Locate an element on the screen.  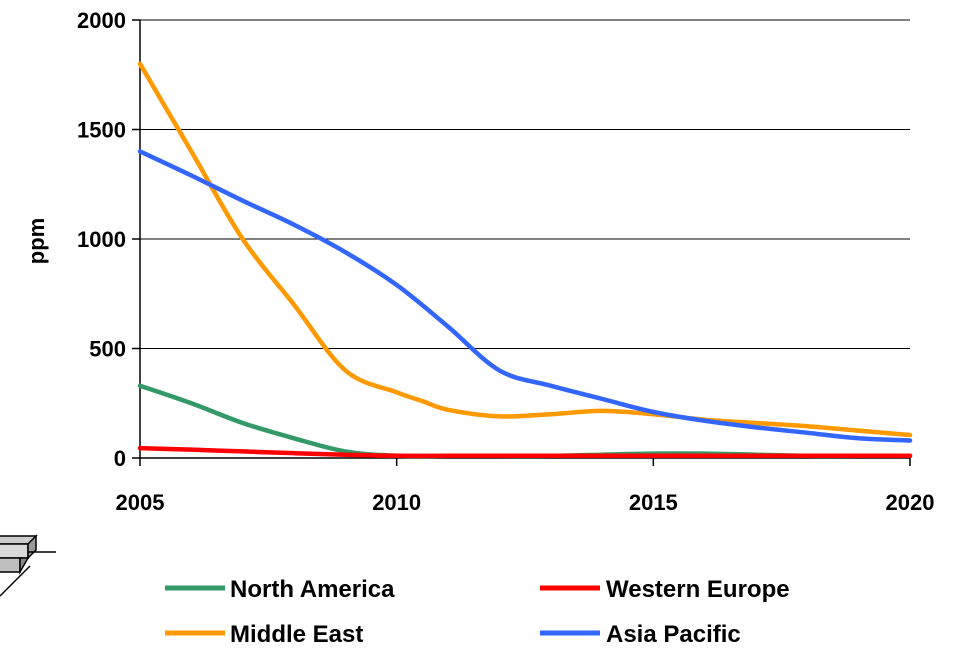
legend-item-asia-pacific: Asia Pacific is located at coordinates (640, 634).